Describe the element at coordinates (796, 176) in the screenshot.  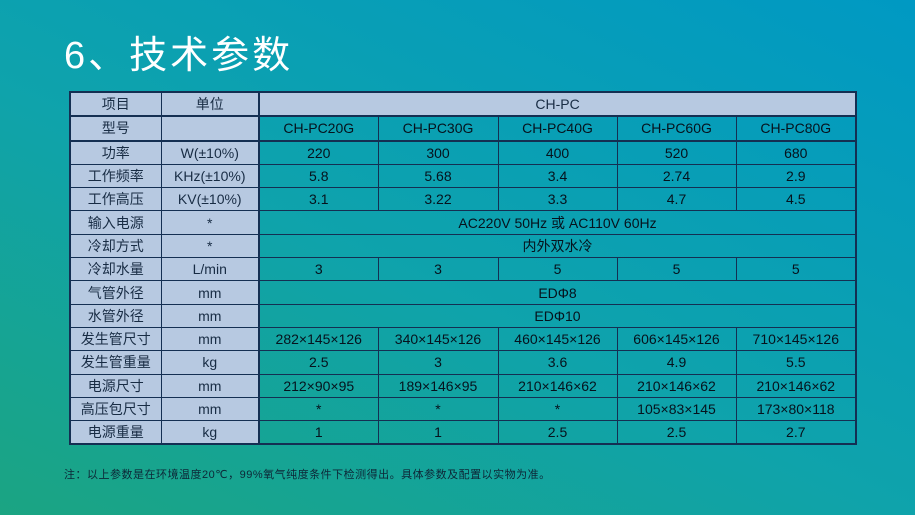
I see `value-cell: 2.9` at that location.